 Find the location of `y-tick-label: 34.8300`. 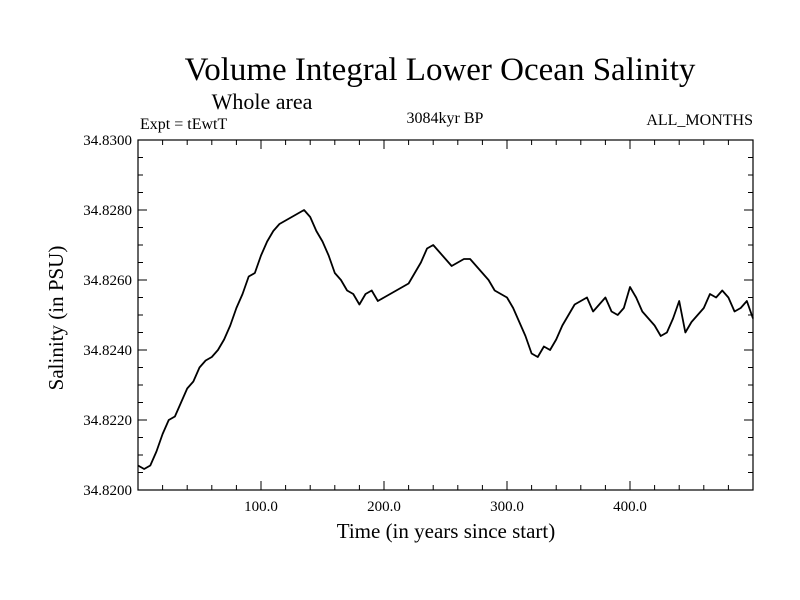

y-tick-label: 34.8300 is located at coordinates (107, 141).